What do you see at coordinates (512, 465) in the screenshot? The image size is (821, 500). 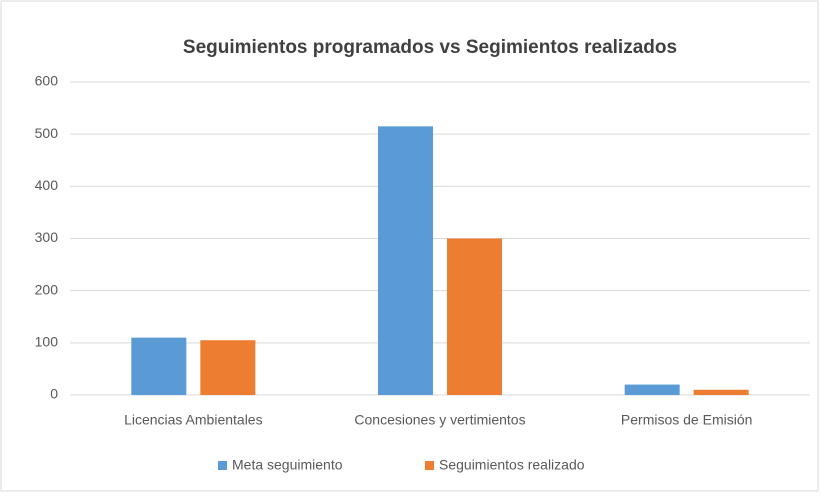 I see `legend-label: Seguimientos realizado` at bounding box center [512, 465].